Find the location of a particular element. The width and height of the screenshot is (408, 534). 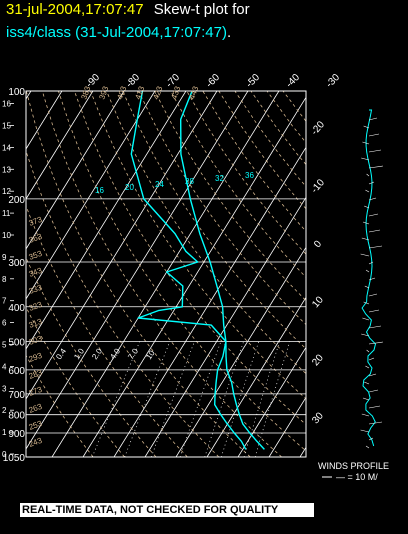

isotherm-right-label: 10 is located at coordinates (318, 302).